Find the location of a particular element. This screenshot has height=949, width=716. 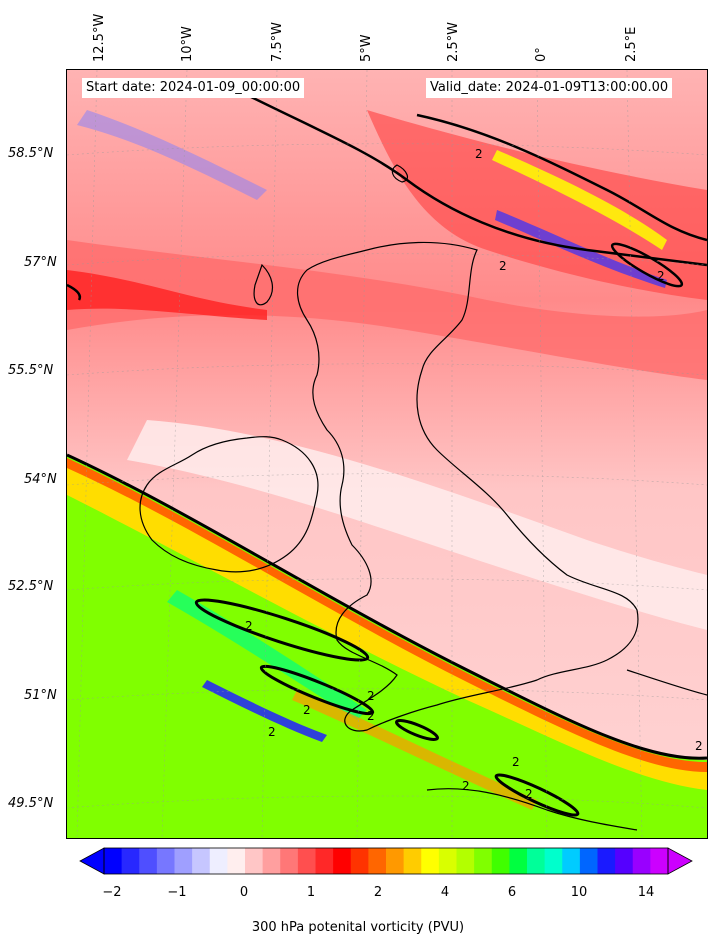

colorbar-frame is located at coordinates (386, 861).